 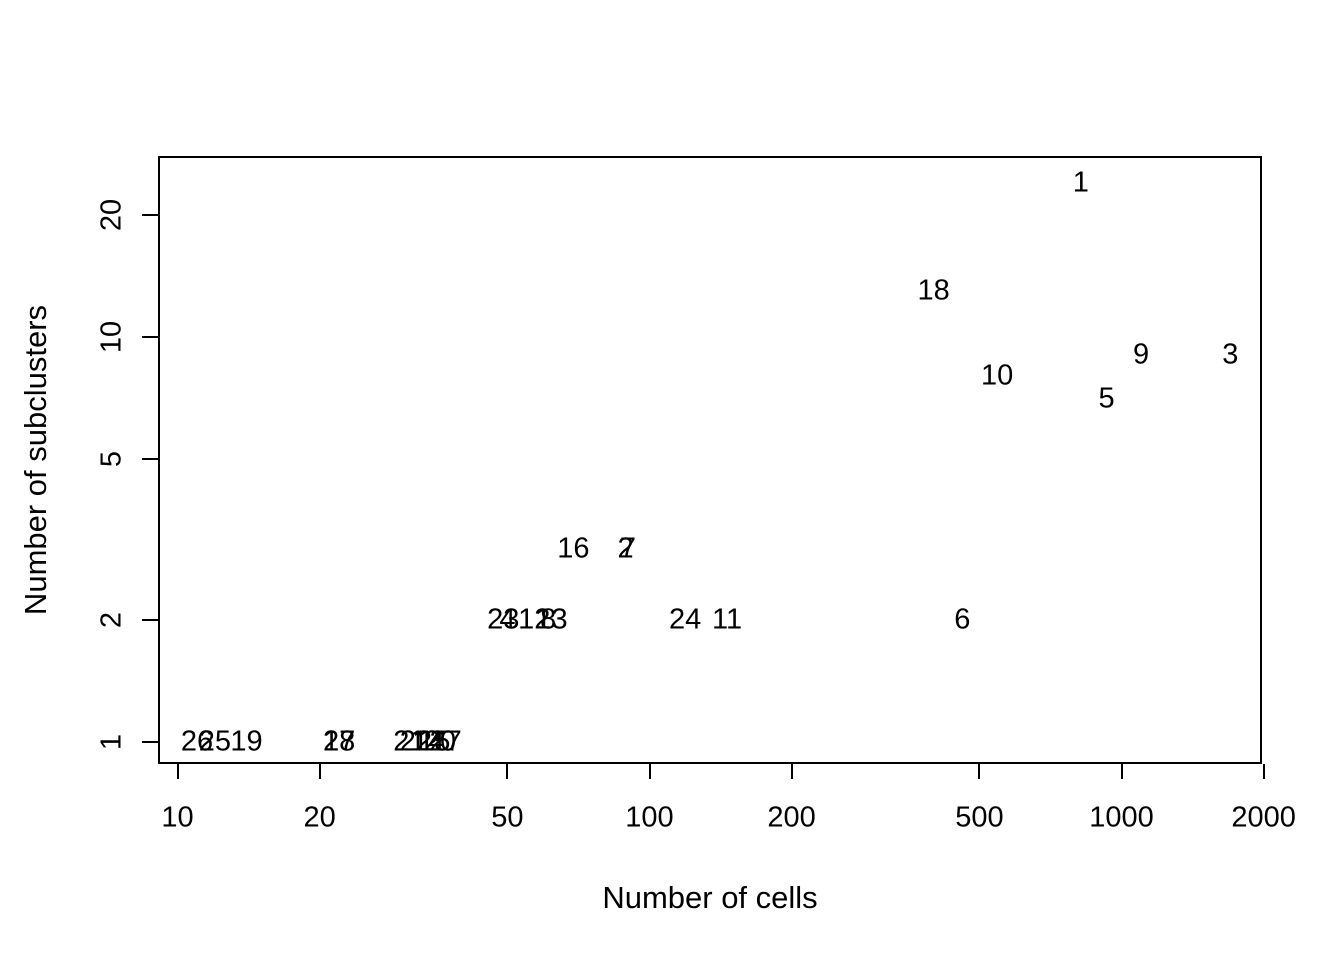 I want to click on y-axis-tick-label: 5, so click(x=111, y=458).